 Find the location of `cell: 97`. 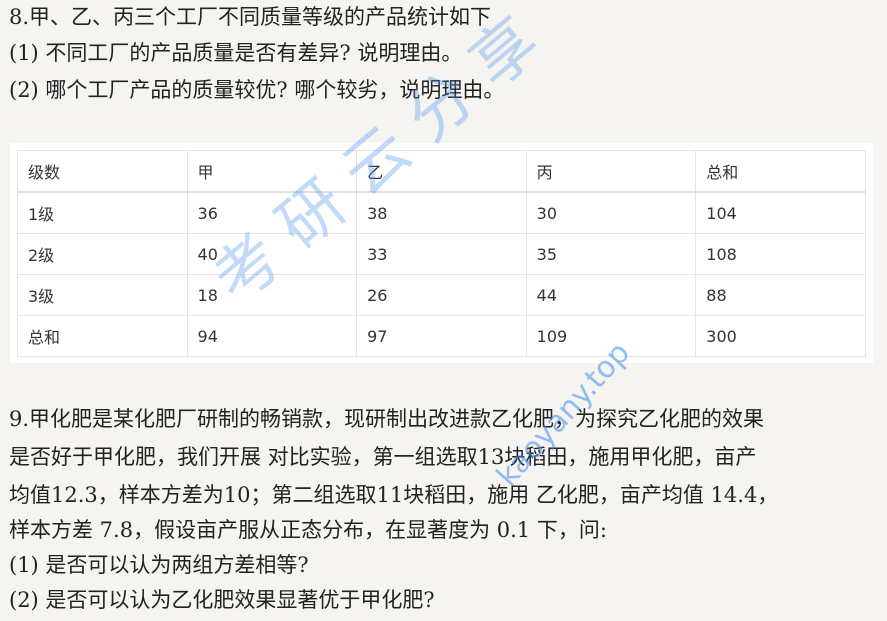

cell: 97 is located at coordinates (441, 336).